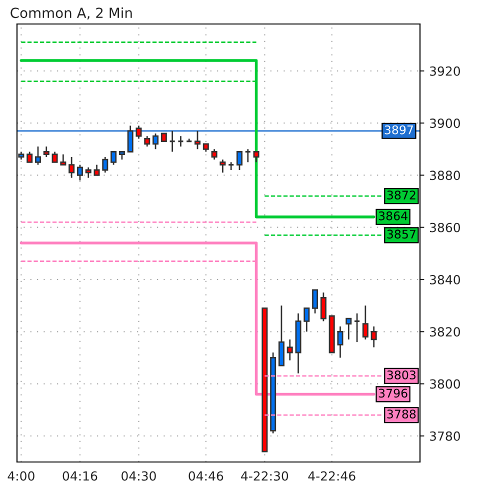 This screenshot has height=491, width=491. I want to click on y-tick-label: 3920, so click(445, 71).